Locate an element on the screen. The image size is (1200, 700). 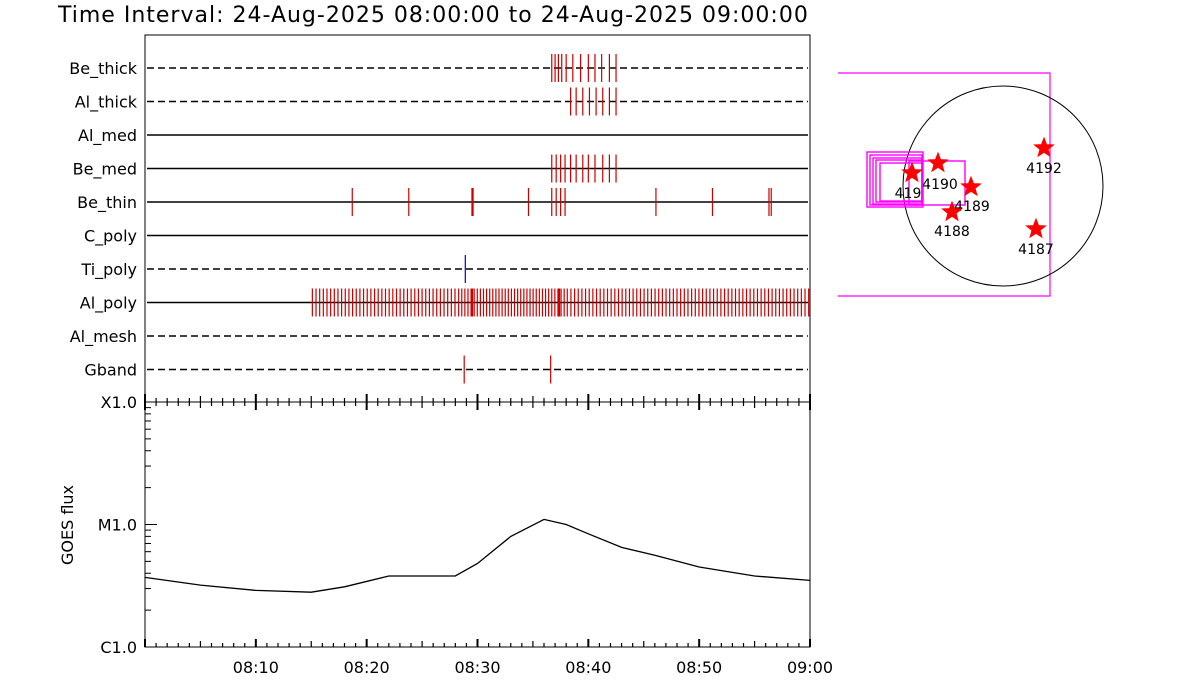
channel-be_thick: Be_thick is located at coordinates (438, 68).